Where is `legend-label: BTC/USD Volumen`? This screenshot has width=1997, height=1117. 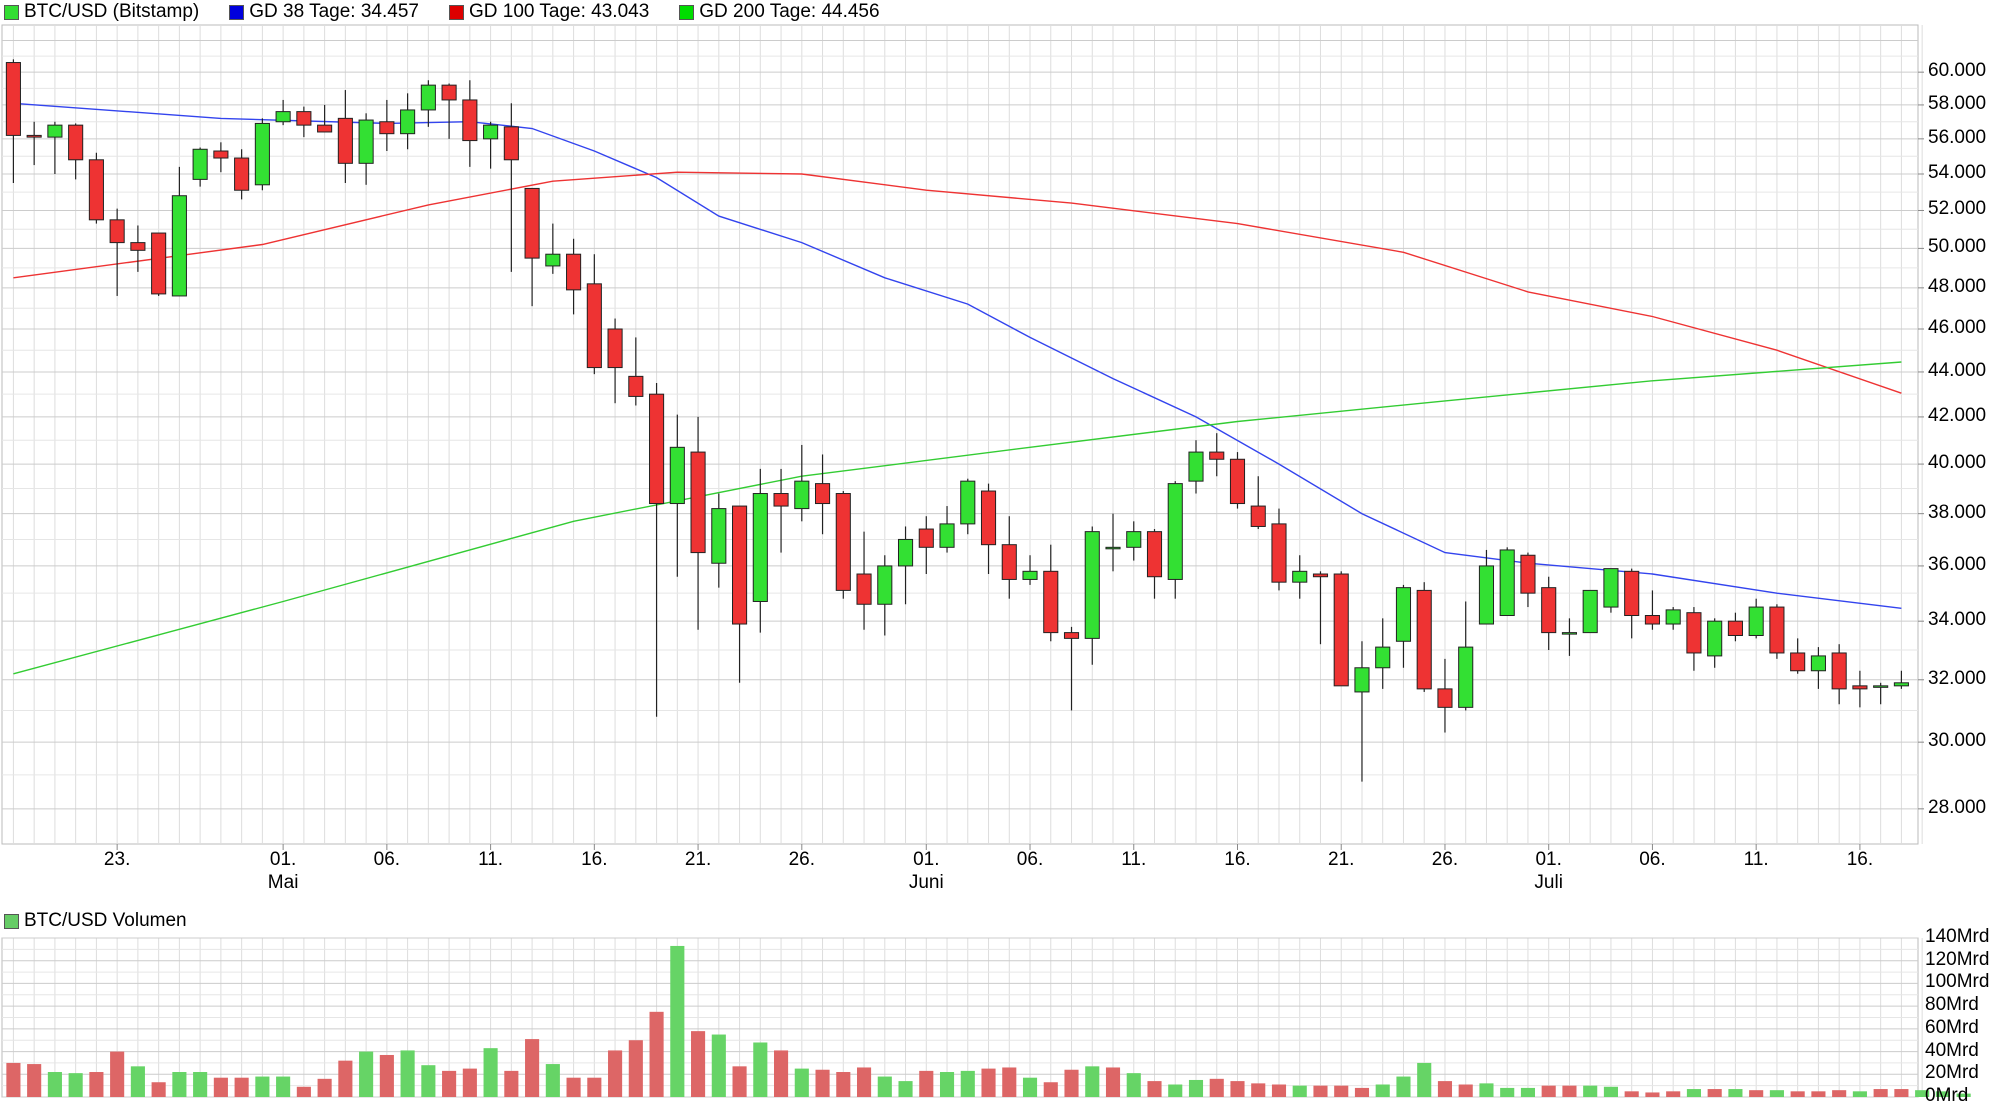 legend-label: BTC/USD Volumen is located at coordinates (105, 920).